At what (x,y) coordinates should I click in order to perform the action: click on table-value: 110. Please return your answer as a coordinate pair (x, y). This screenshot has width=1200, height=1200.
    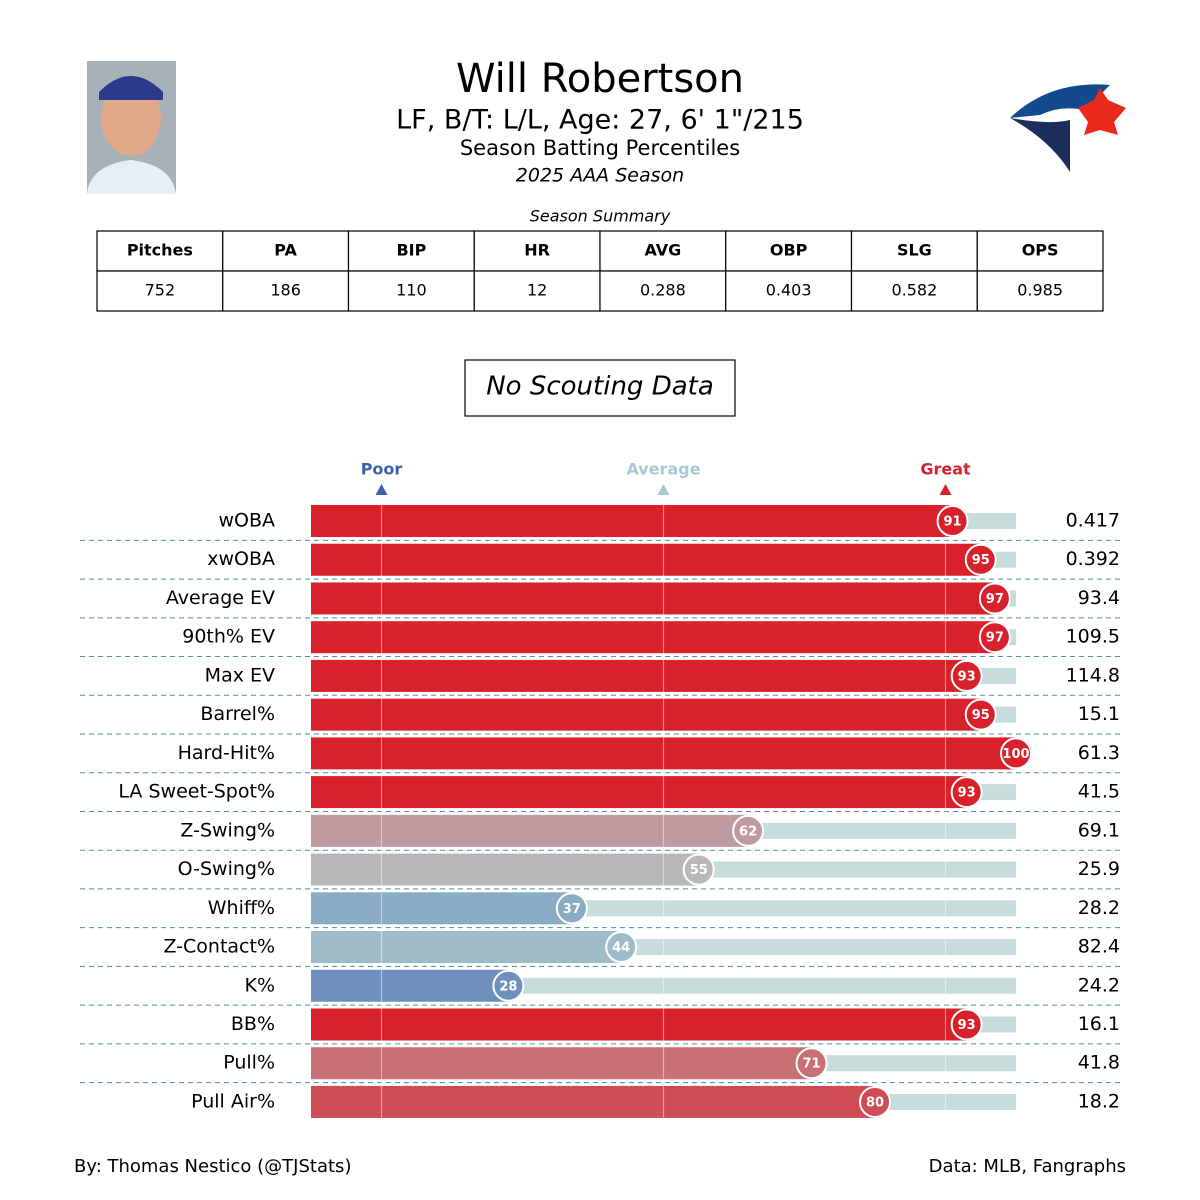
    Looking at the image, I should click on (411, 290).